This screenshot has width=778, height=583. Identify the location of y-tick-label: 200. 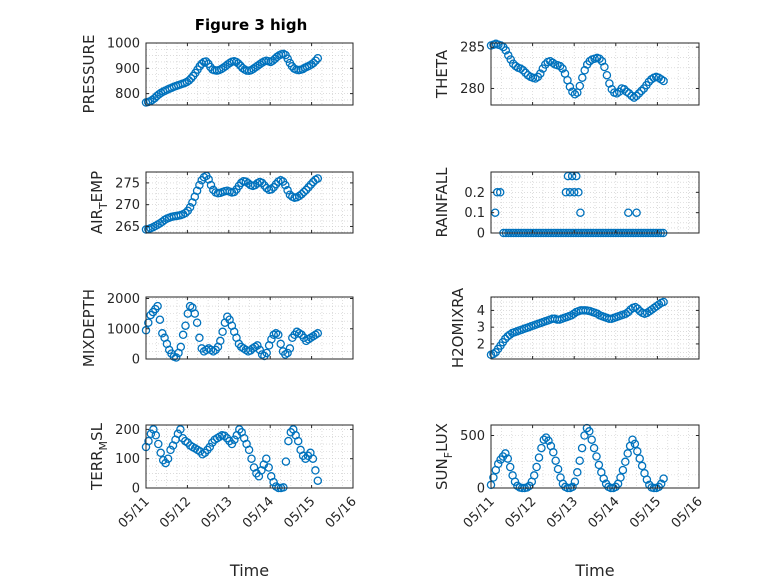
(127, 430).